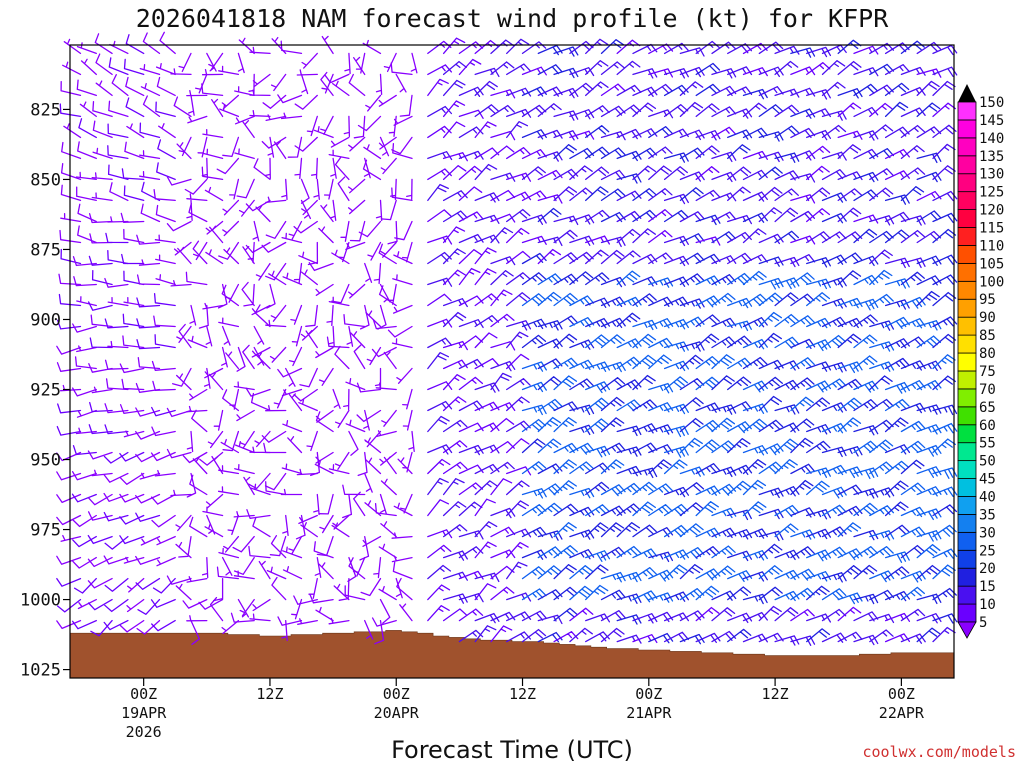  Describe the element at coordinates (967, 362) in the screenshot. I see `colorbar-swatch` at that location.